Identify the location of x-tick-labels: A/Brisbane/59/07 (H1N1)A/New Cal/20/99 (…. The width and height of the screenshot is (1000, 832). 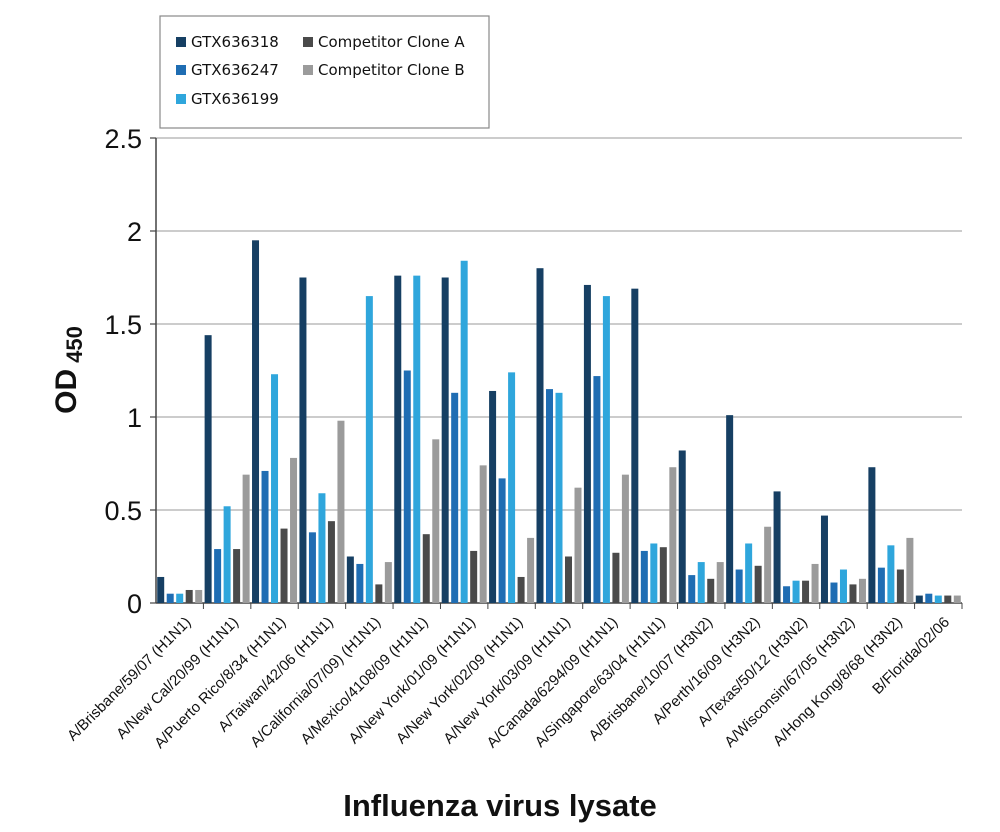
(508, 683).